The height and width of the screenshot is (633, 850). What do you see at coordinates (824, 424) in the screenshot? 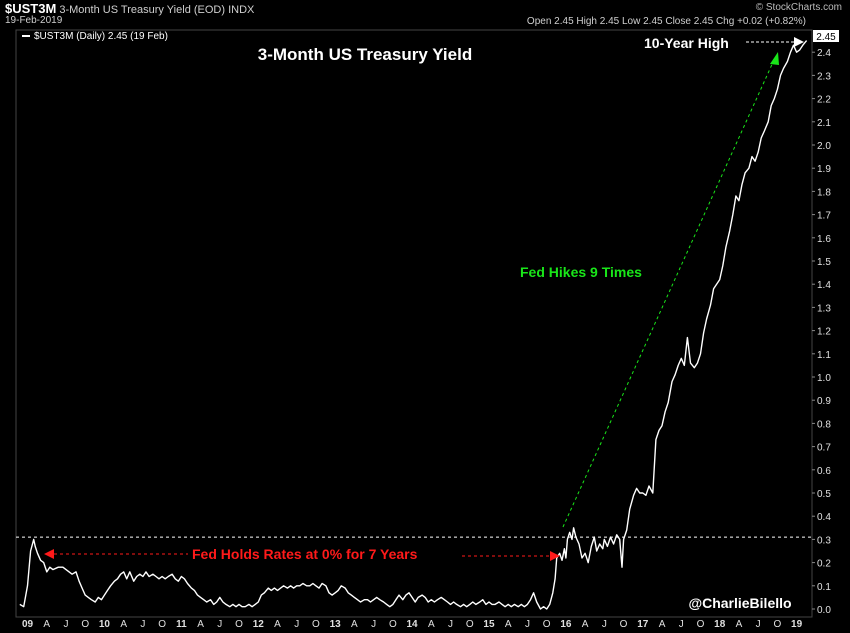
I see `y-tick-label: 0.8` at bounding box center [824, 424].